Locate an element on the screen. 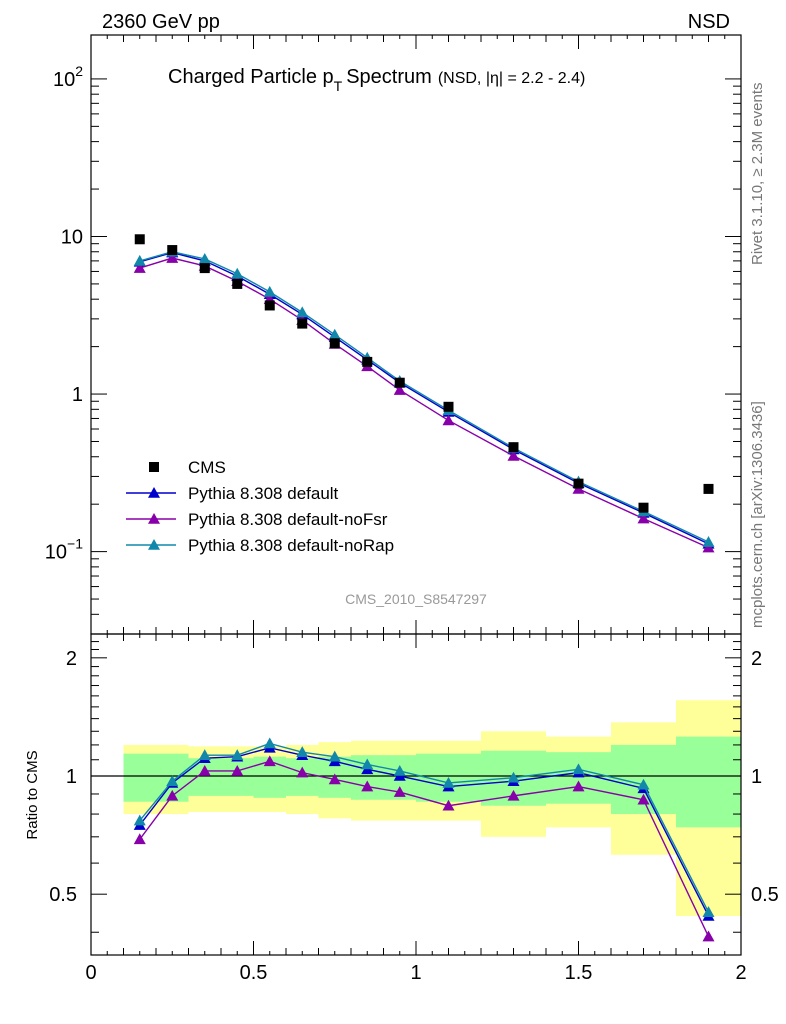 This screenshot has width=786, height=1024. mcplots-label: mcplots.cern.ch [arXiv:1306.3436] is located at coordinates (757, 514).